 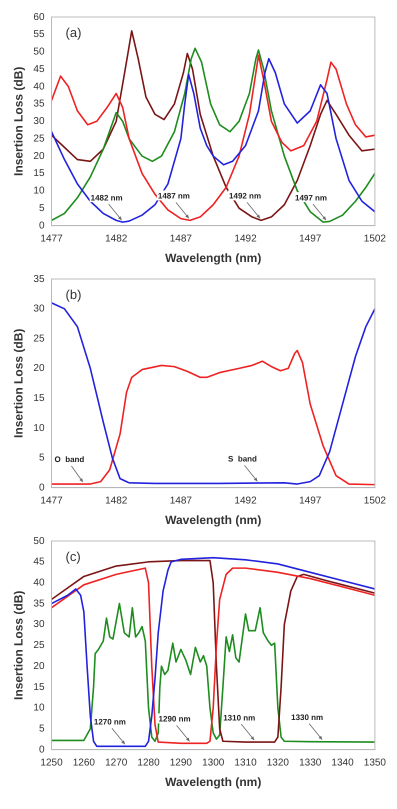 I want to click on annotation: 1290 nm, so click(x=174, y=719).